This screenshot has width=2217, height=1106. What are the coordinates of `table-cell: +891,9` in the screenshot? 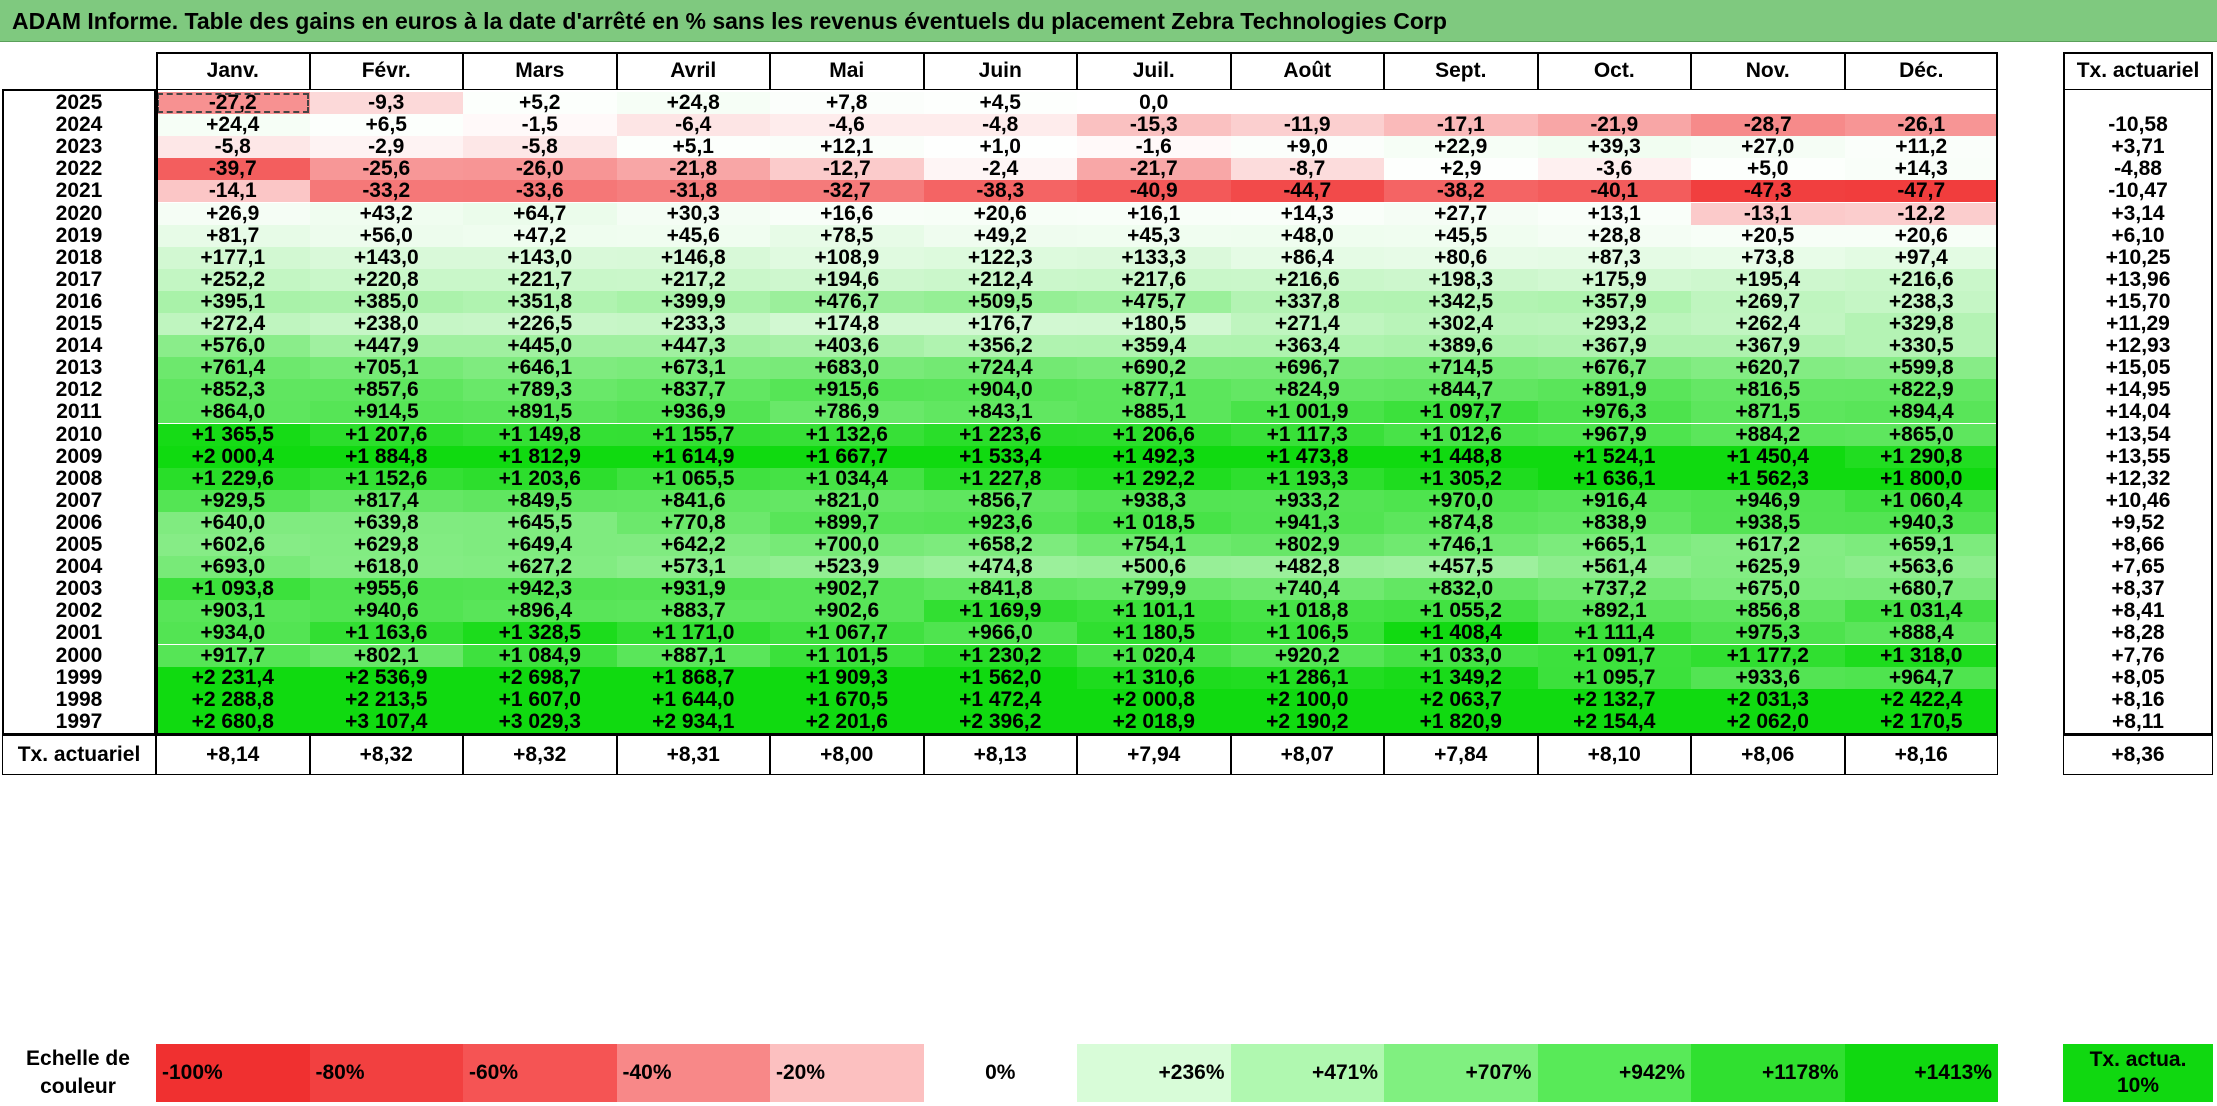 It's located at (1614, 390).